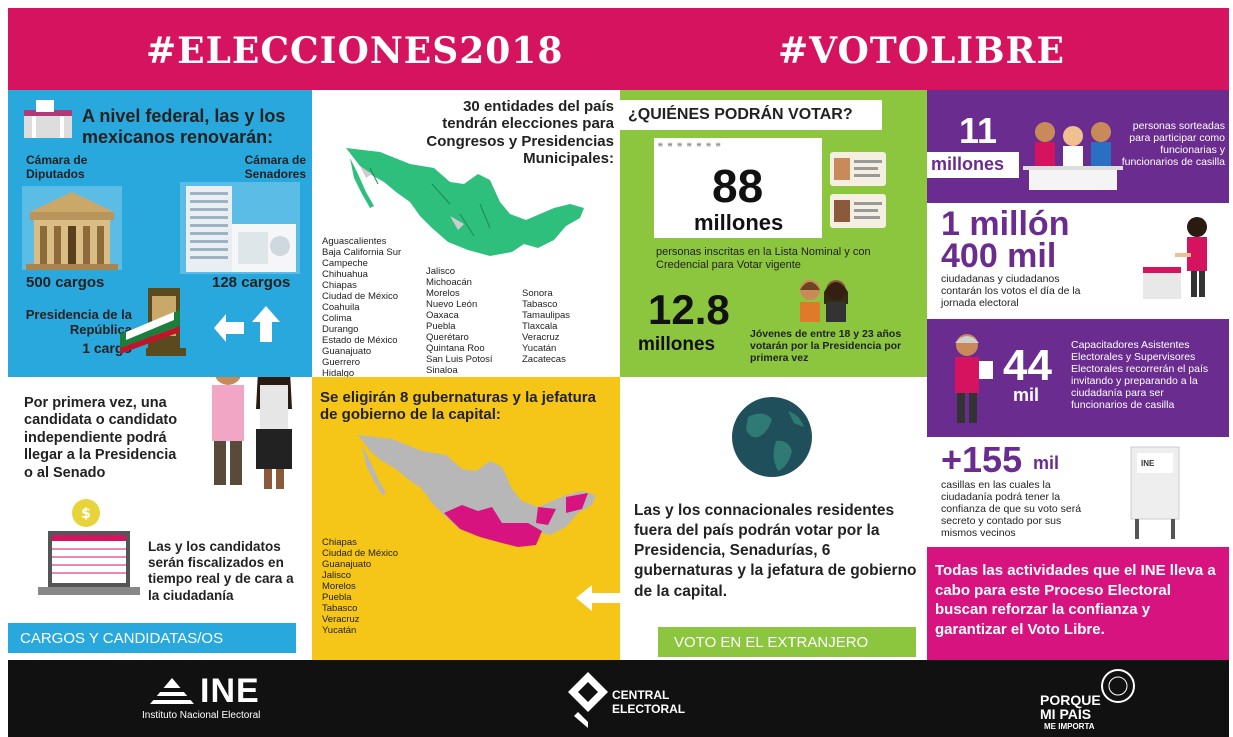 Image resolution: width=1233 pixels, height=737 pixels. What do you see at coordinates (771, 642) in the screenshot?
I see `extranjero-label: VOTO EN EL EXTRANJERO` at bounding box center [771, 642].